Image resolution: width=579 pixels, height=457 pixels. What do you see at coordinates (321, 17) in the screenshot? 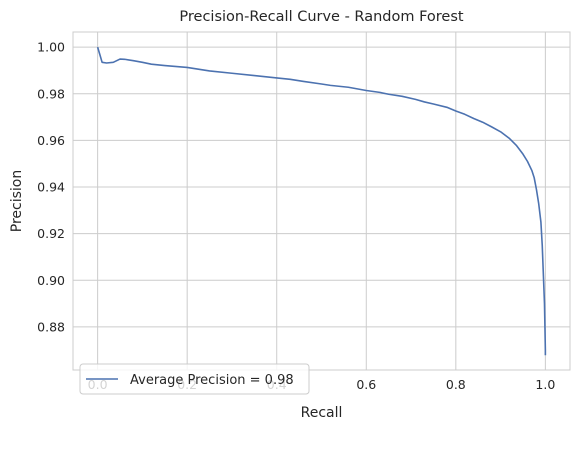
I see `chart-title: Precision-Recall Curve - Random Forest` at bounding box center [321, 17].